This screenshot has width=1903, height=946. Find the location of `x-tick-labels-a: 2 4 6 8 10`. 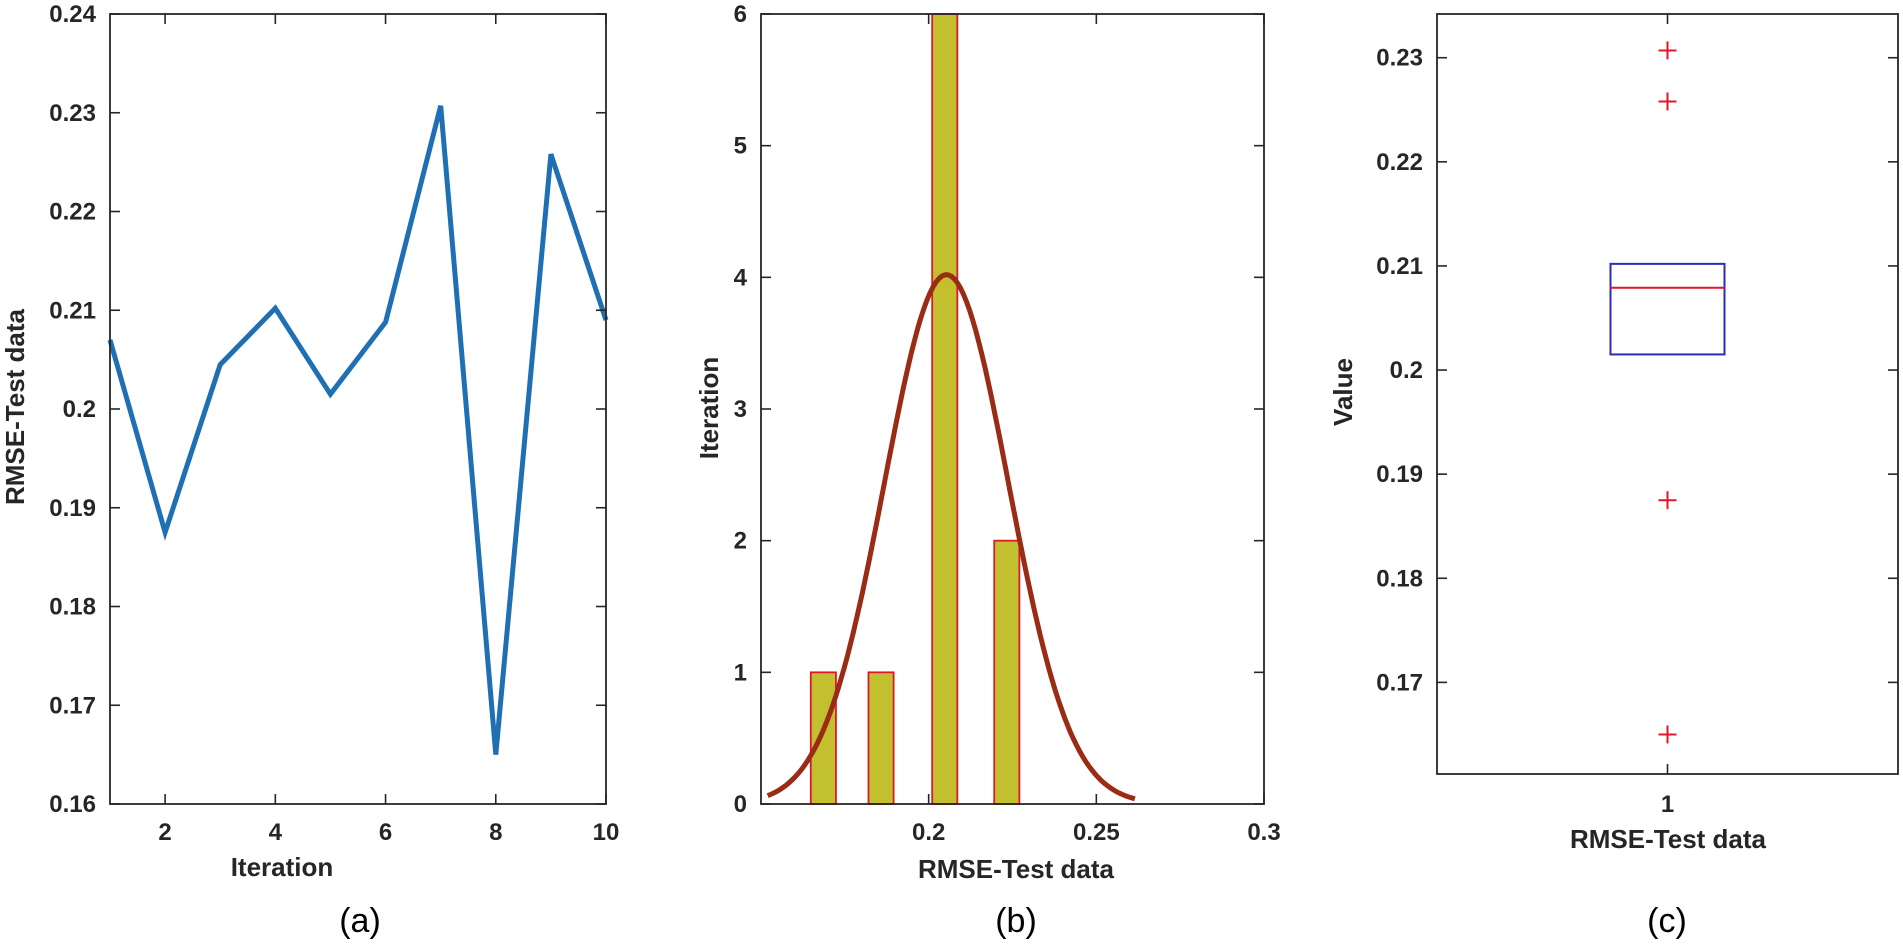

x-tick-labels-a: 2 4 6 8 10 is located at coordinates (388, 832).